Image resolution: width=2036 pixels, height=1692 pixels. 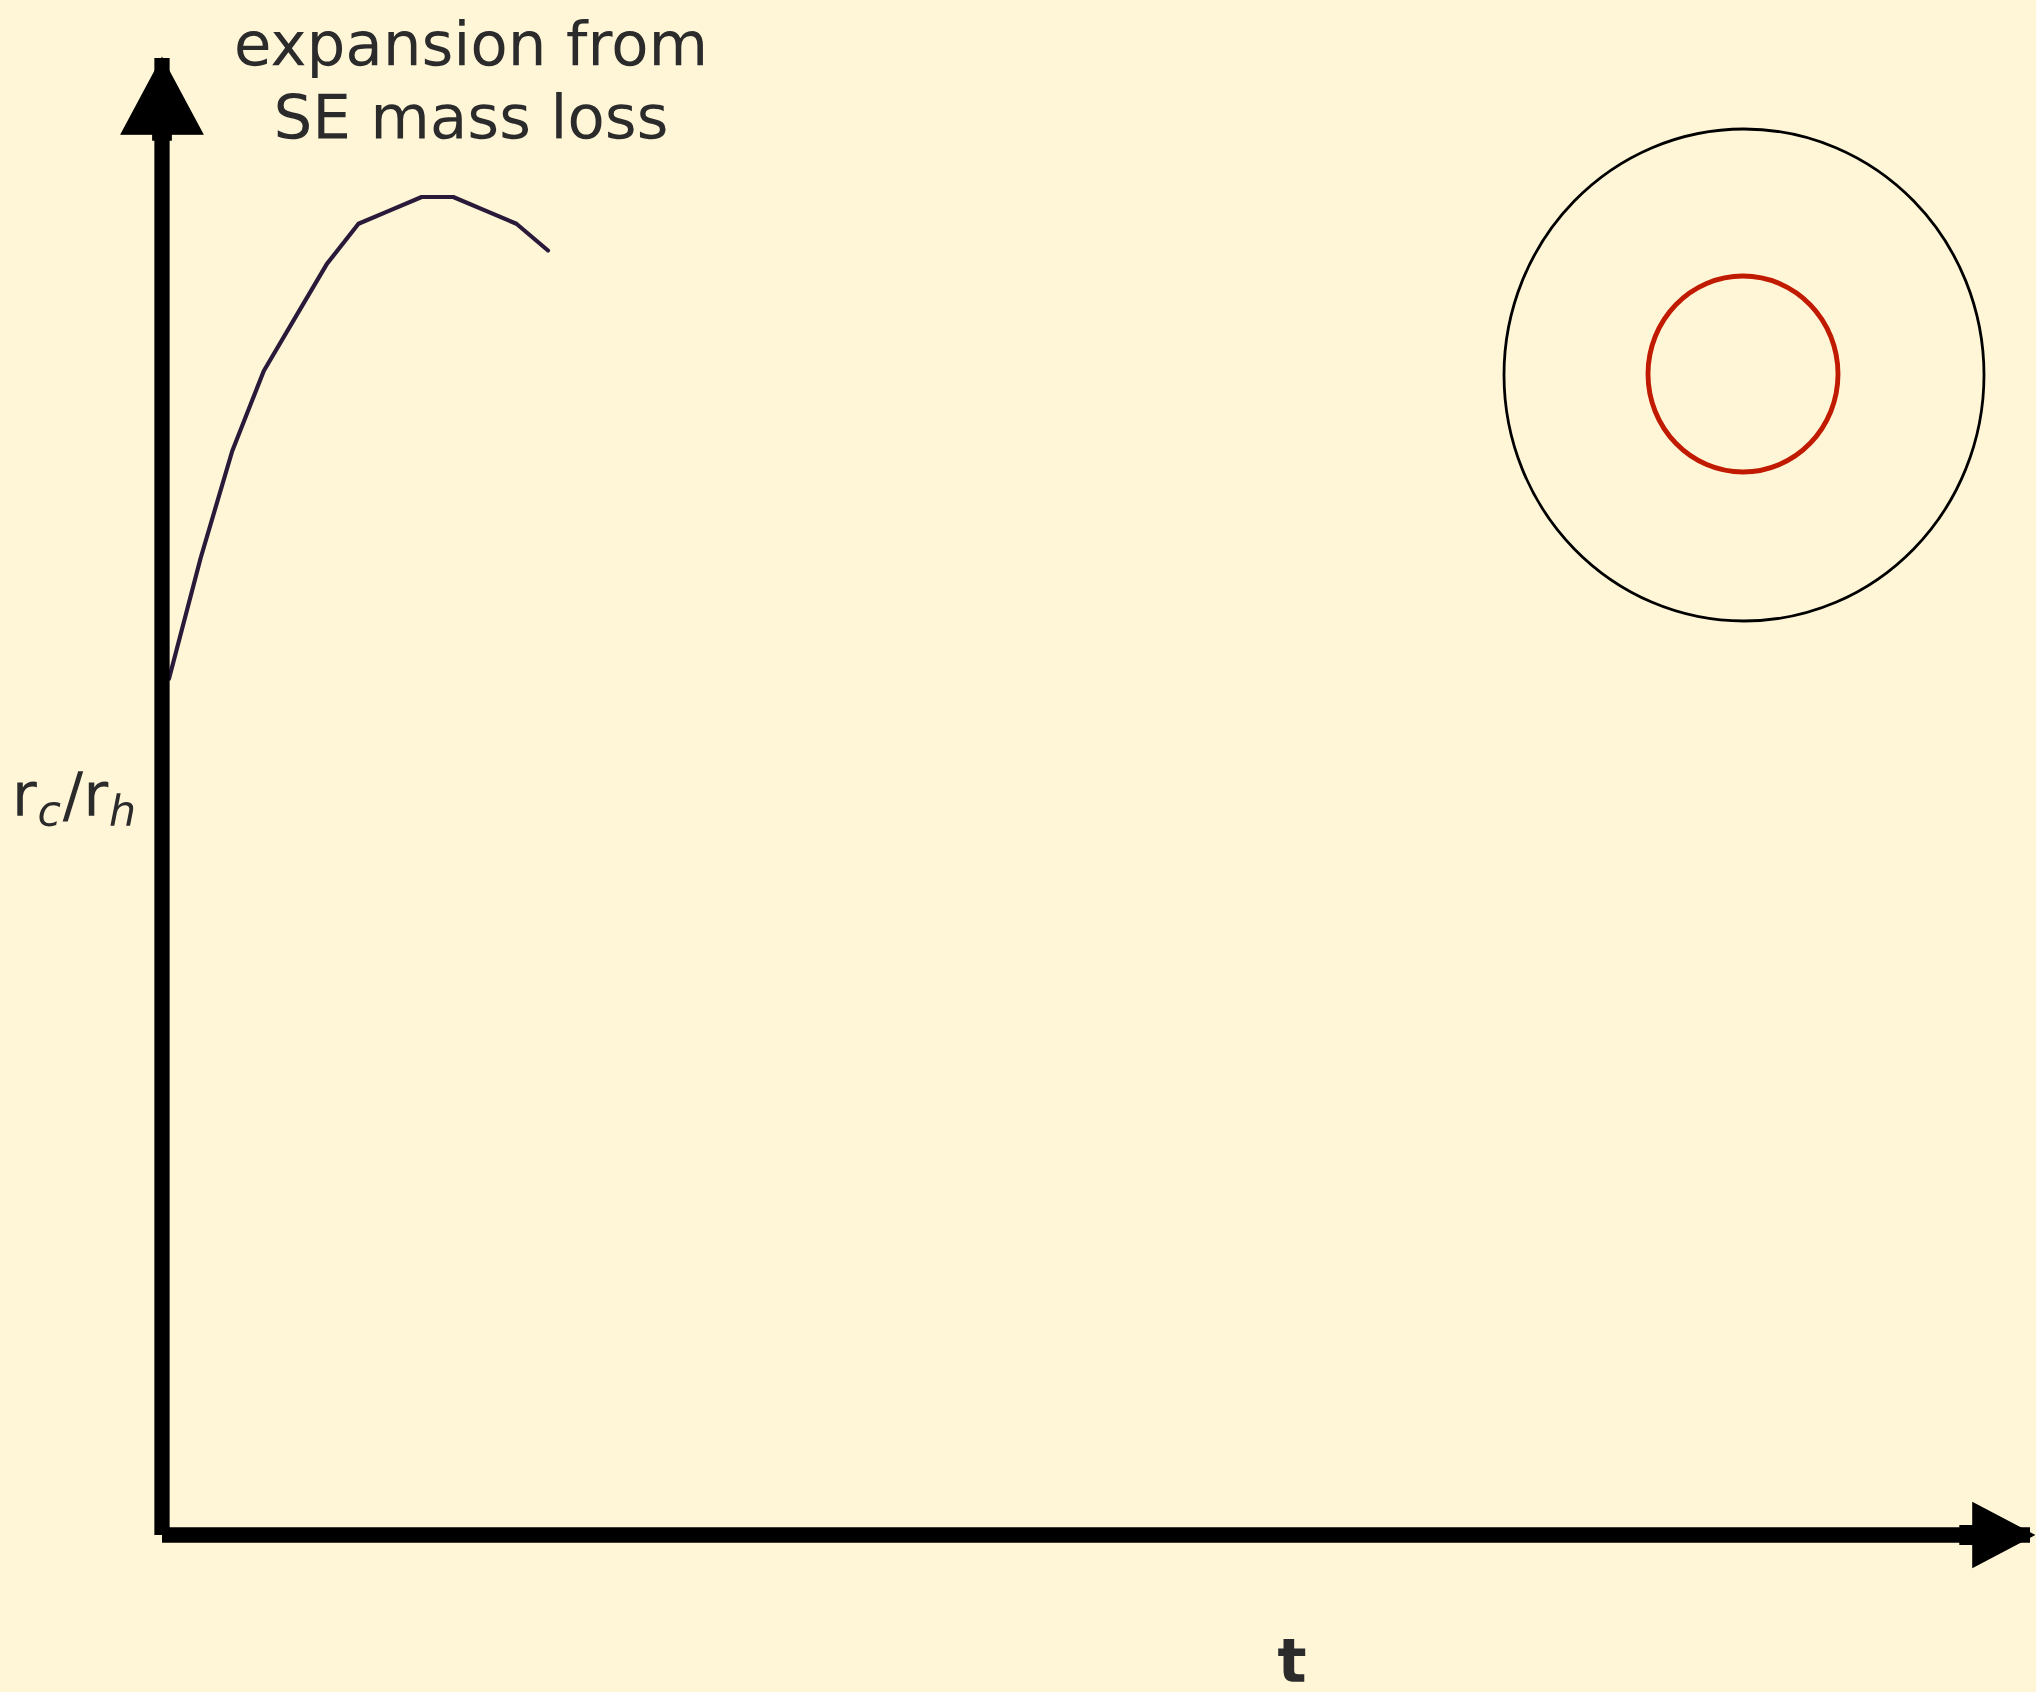 What do you see at coordinates (1292, 1660) in the screenshot?
I see `text: t` at bounding box center [1292, 1660].